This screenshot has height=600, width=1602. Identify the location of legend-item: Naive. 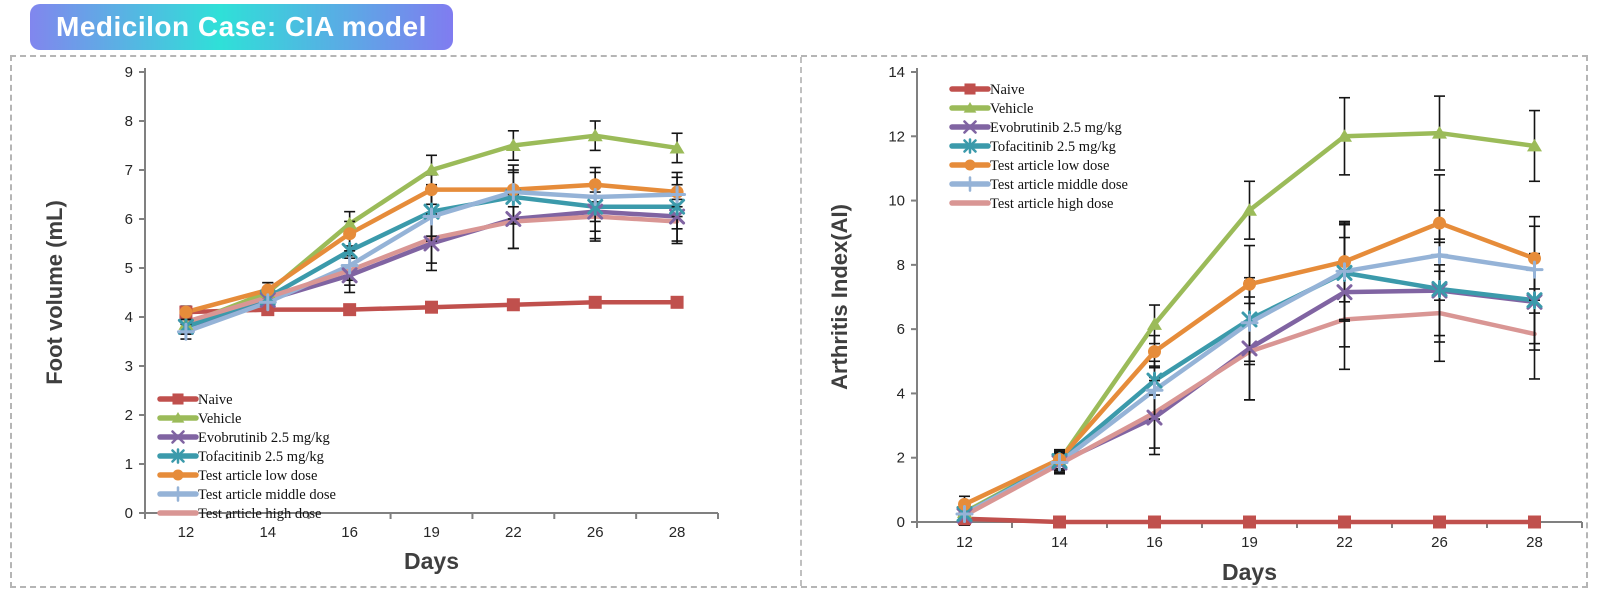
(195, 400).